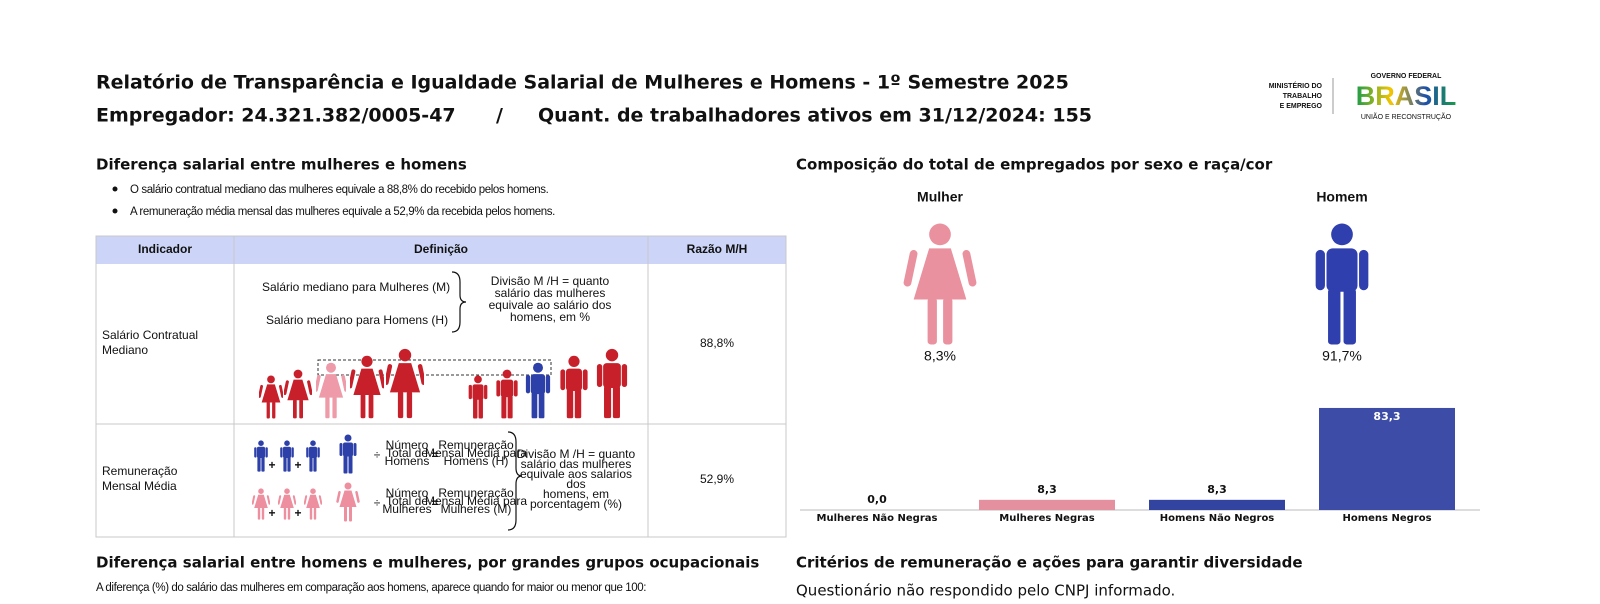  What do you see at coordinates (1303, 96) in the screenshot?
I see `ministry-line: TRABALHO` at bounding box center [1303, 96].